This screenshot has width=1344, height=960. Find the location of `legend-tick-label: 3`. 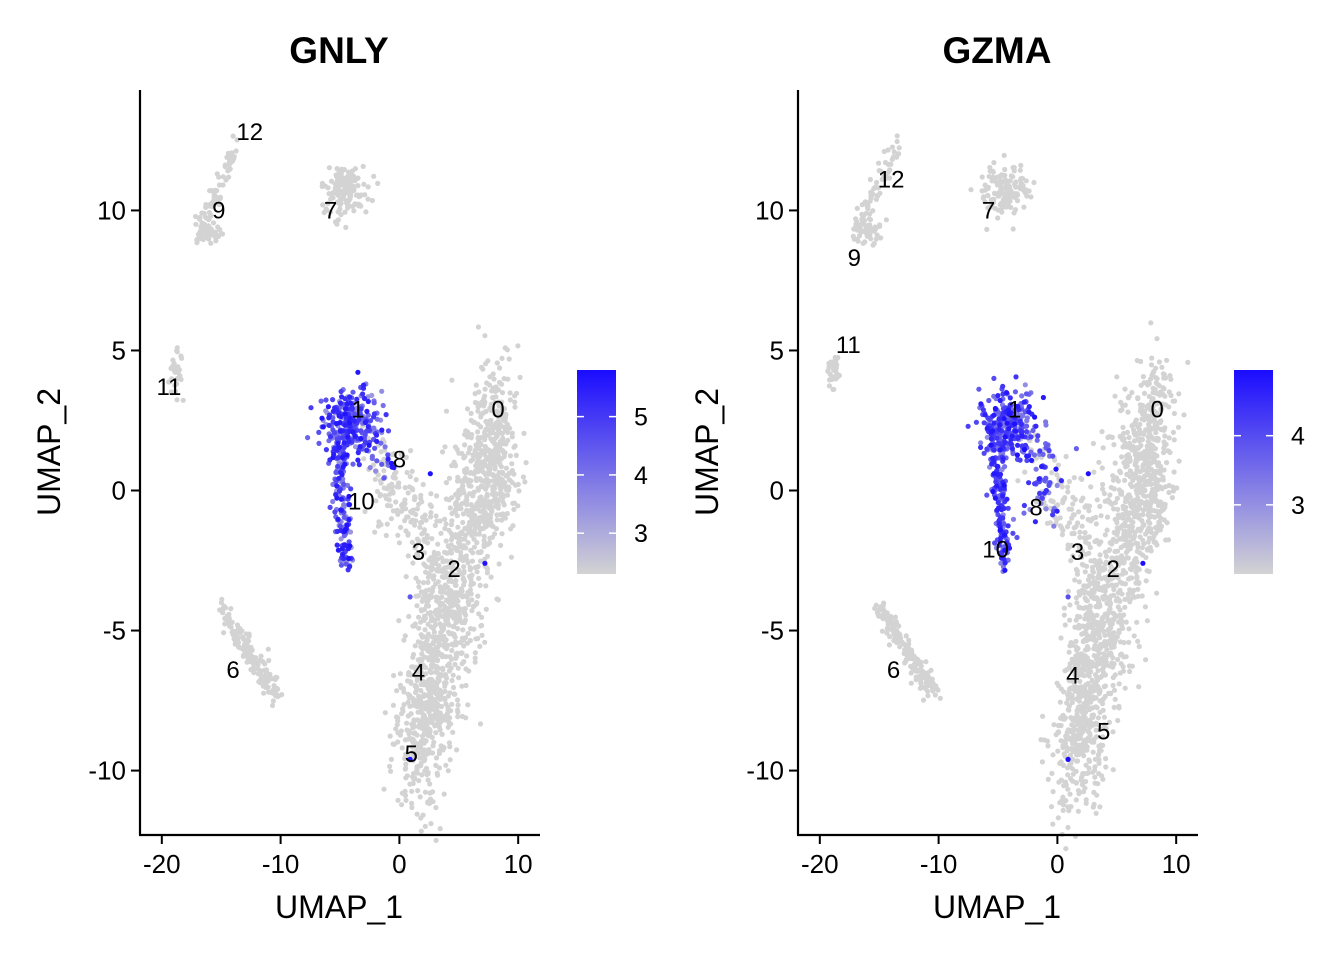

legend-tick-label: 3 is located at coordinates (641, 534).